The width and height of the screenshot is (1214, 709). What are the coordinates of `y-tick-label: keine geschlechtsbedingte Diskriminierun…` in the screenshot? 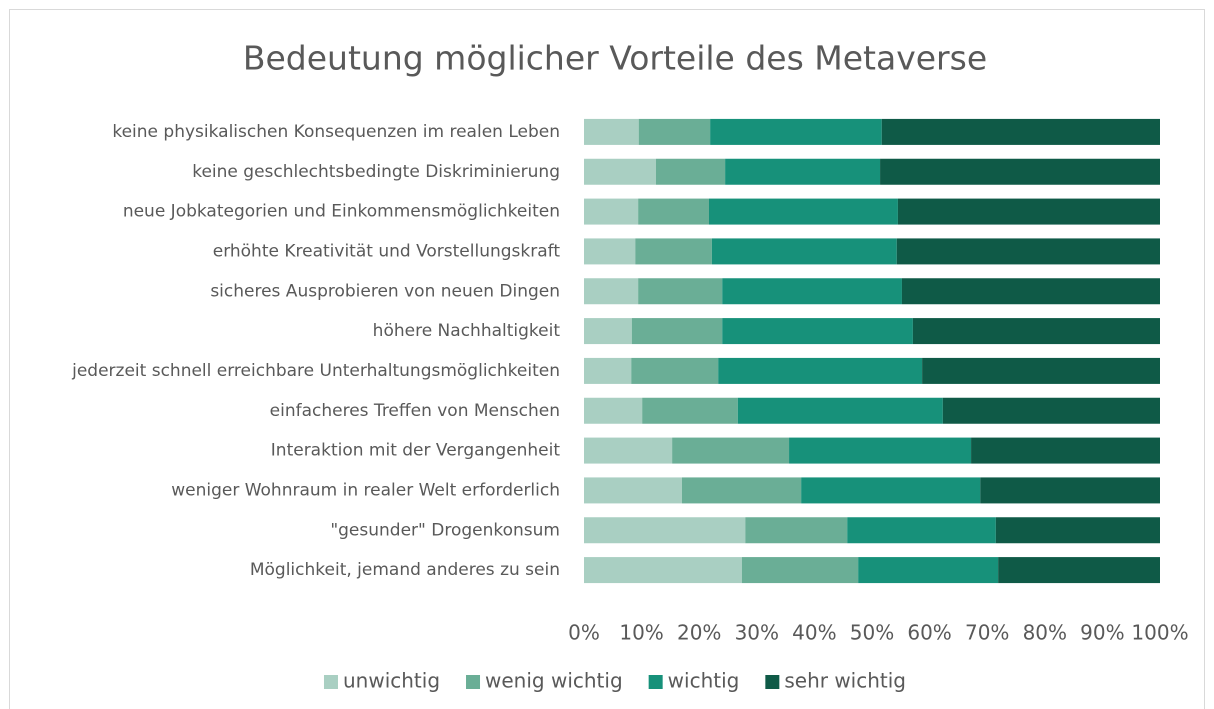 It's located at (376, 172).